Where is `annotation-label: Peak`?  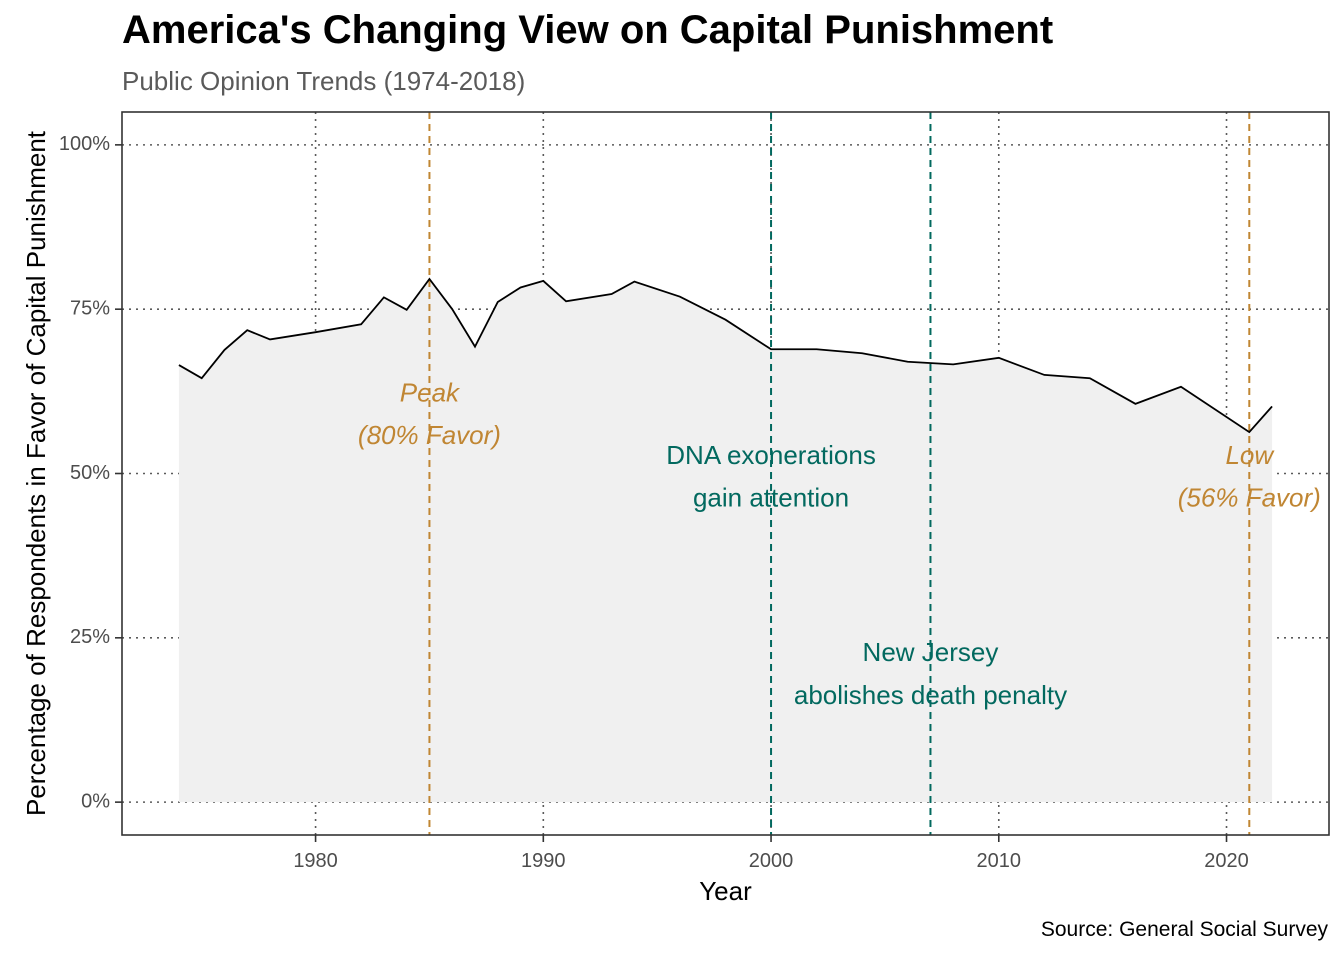
annotation-label: Peak is located at coordinates (430, 393).